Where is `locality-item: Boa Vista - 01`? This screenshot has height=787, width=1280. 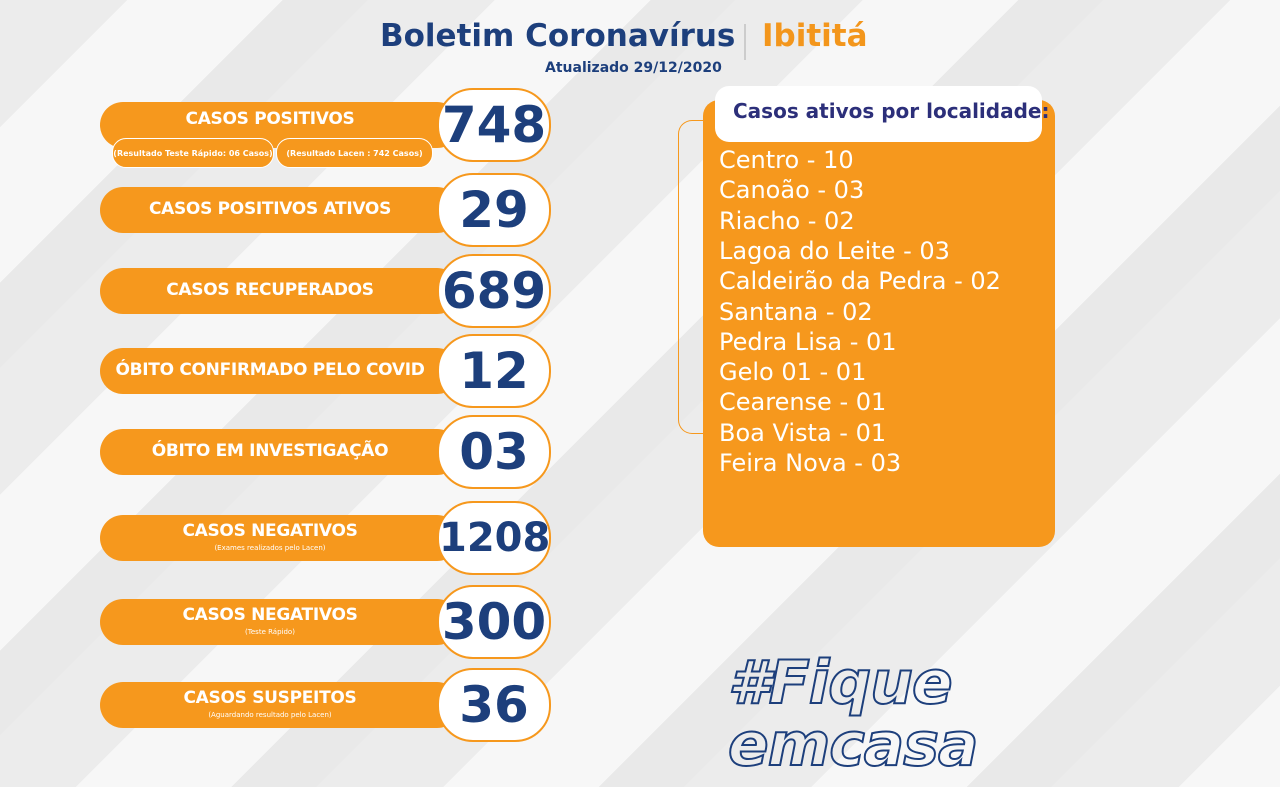 locality-item: Boa Vista - 01 is located at coordinates (803, 432).